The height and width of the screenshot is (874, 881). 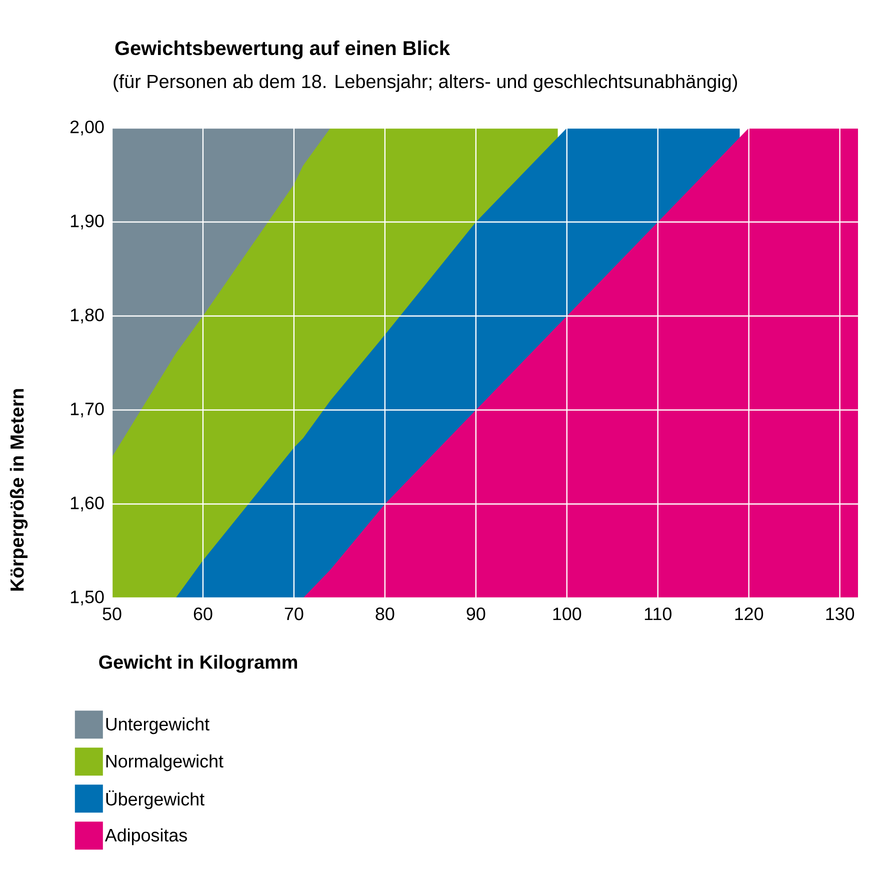 What do you see at coordinates (87, 598) in the screenshot?
I see `y-tick-label: 1,50` at bounding box center [87, 598].